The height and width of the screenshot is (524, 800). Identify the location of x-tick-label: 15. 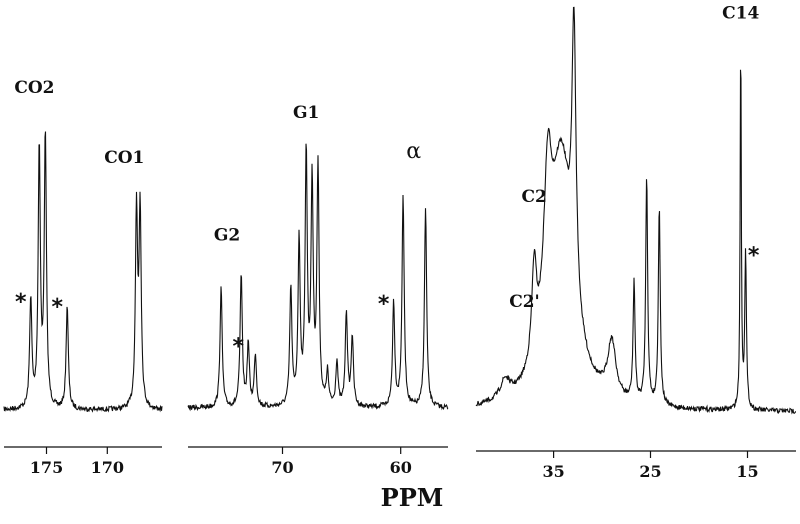
(747, 471).